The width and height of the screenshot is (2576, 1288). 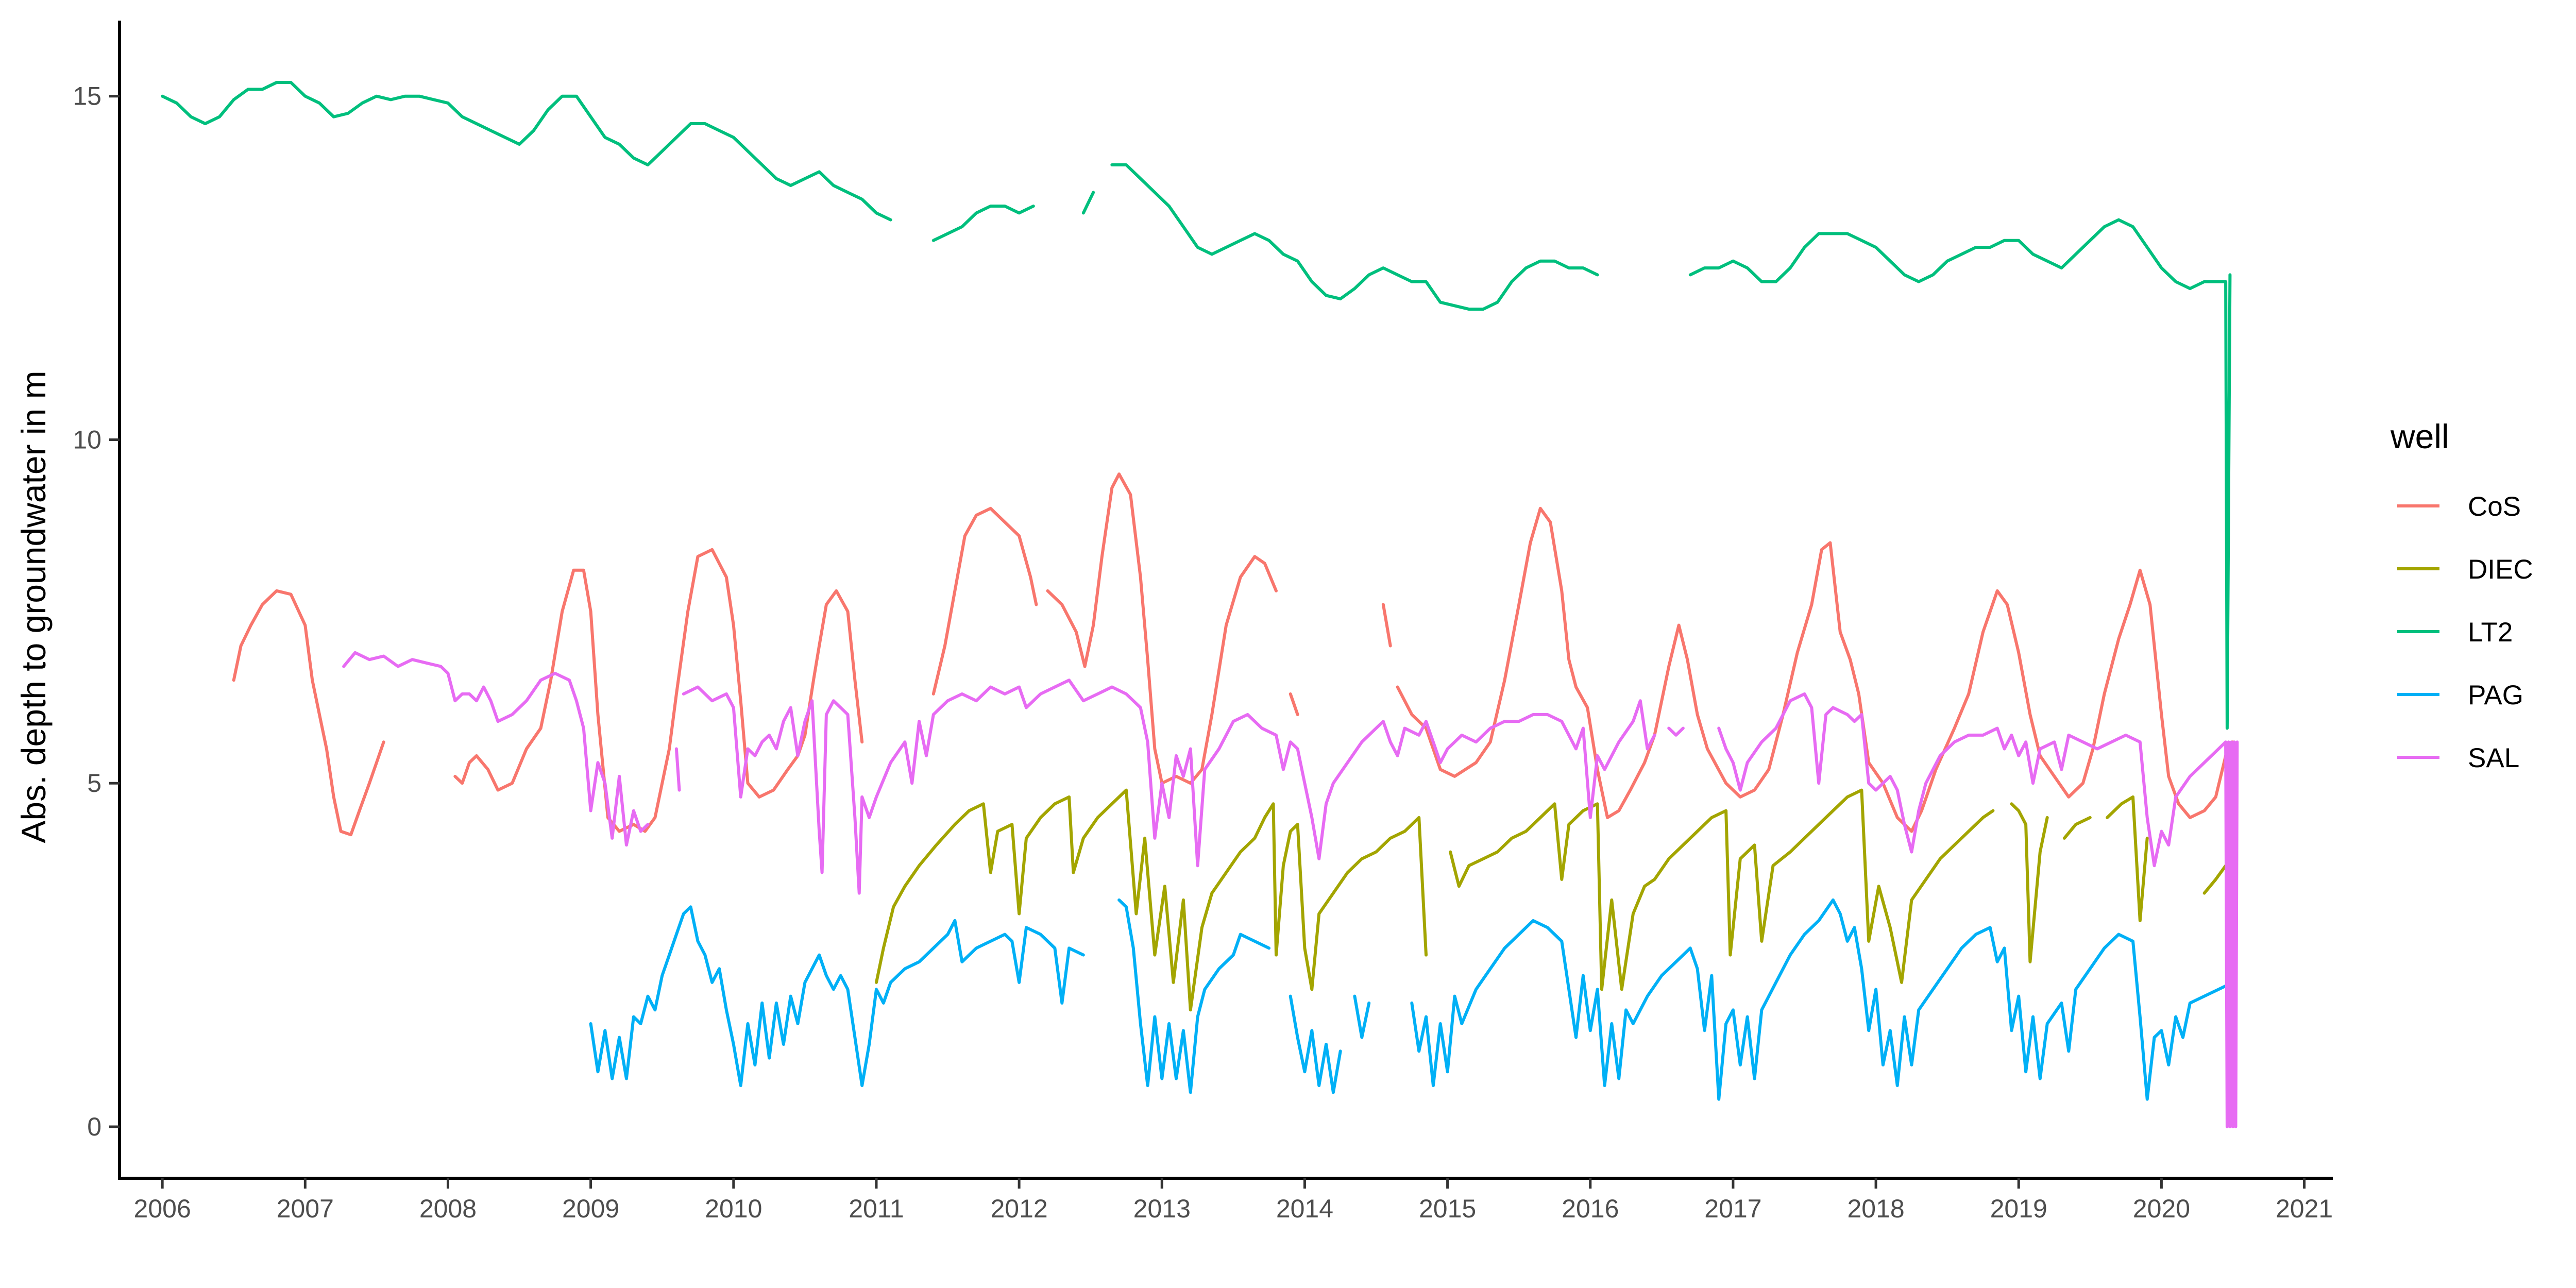 What do you see at coordinates (2455, 632) in the screenshot?
I see `legend-item-lt2: LT2` at bounding box center [2455, 632].